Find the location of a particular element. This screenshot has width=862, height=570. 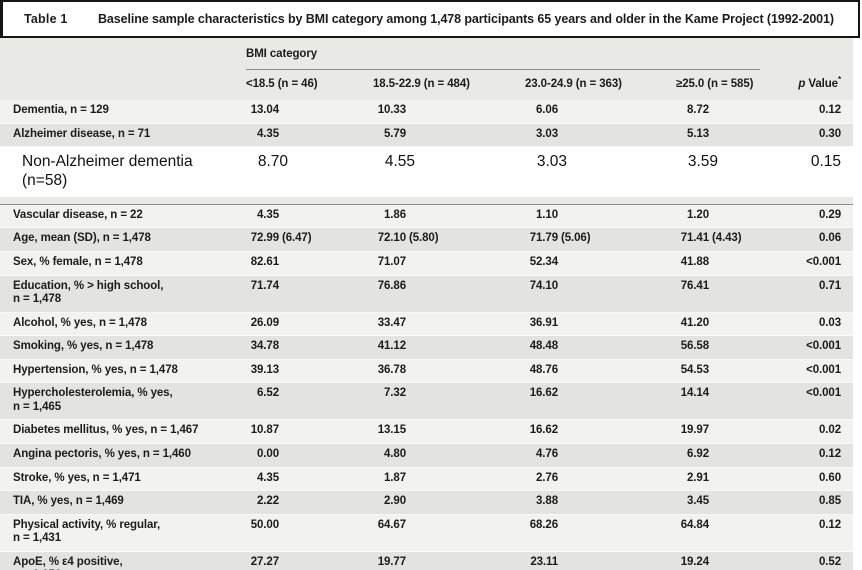

bmi-category-group-header: BMI category is located at coordinates (516, 54).